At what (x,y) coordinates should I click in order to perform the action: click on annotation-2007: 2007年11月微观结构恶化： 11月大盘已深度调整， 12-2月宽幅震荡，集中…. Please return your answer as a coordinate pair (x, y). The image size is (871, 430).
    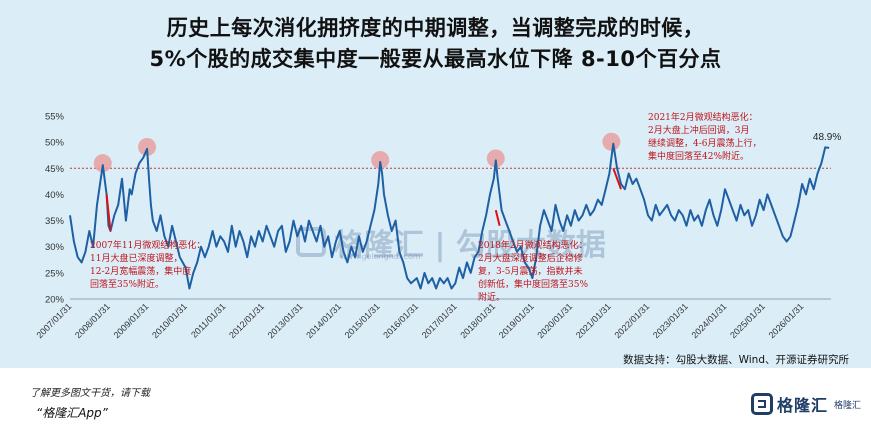
    Looking at the image, I should click on (148, 265).